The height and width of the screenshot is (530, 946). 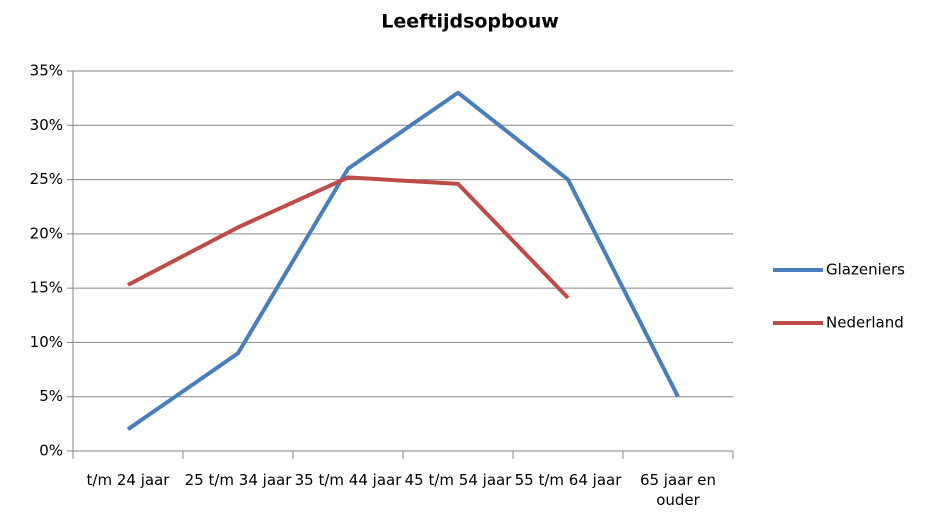 What do you see at coordinates (46, 288) in the screenshot?
I see `y-tick-label: 15%` at bounding box center [46, 288].